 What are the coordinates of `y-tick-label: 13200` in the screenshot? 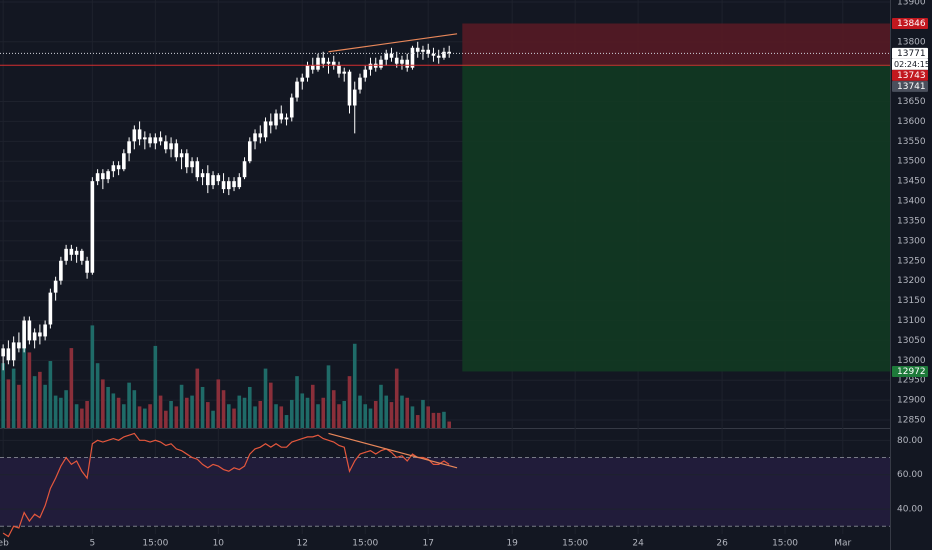 It's located at (911, 281).